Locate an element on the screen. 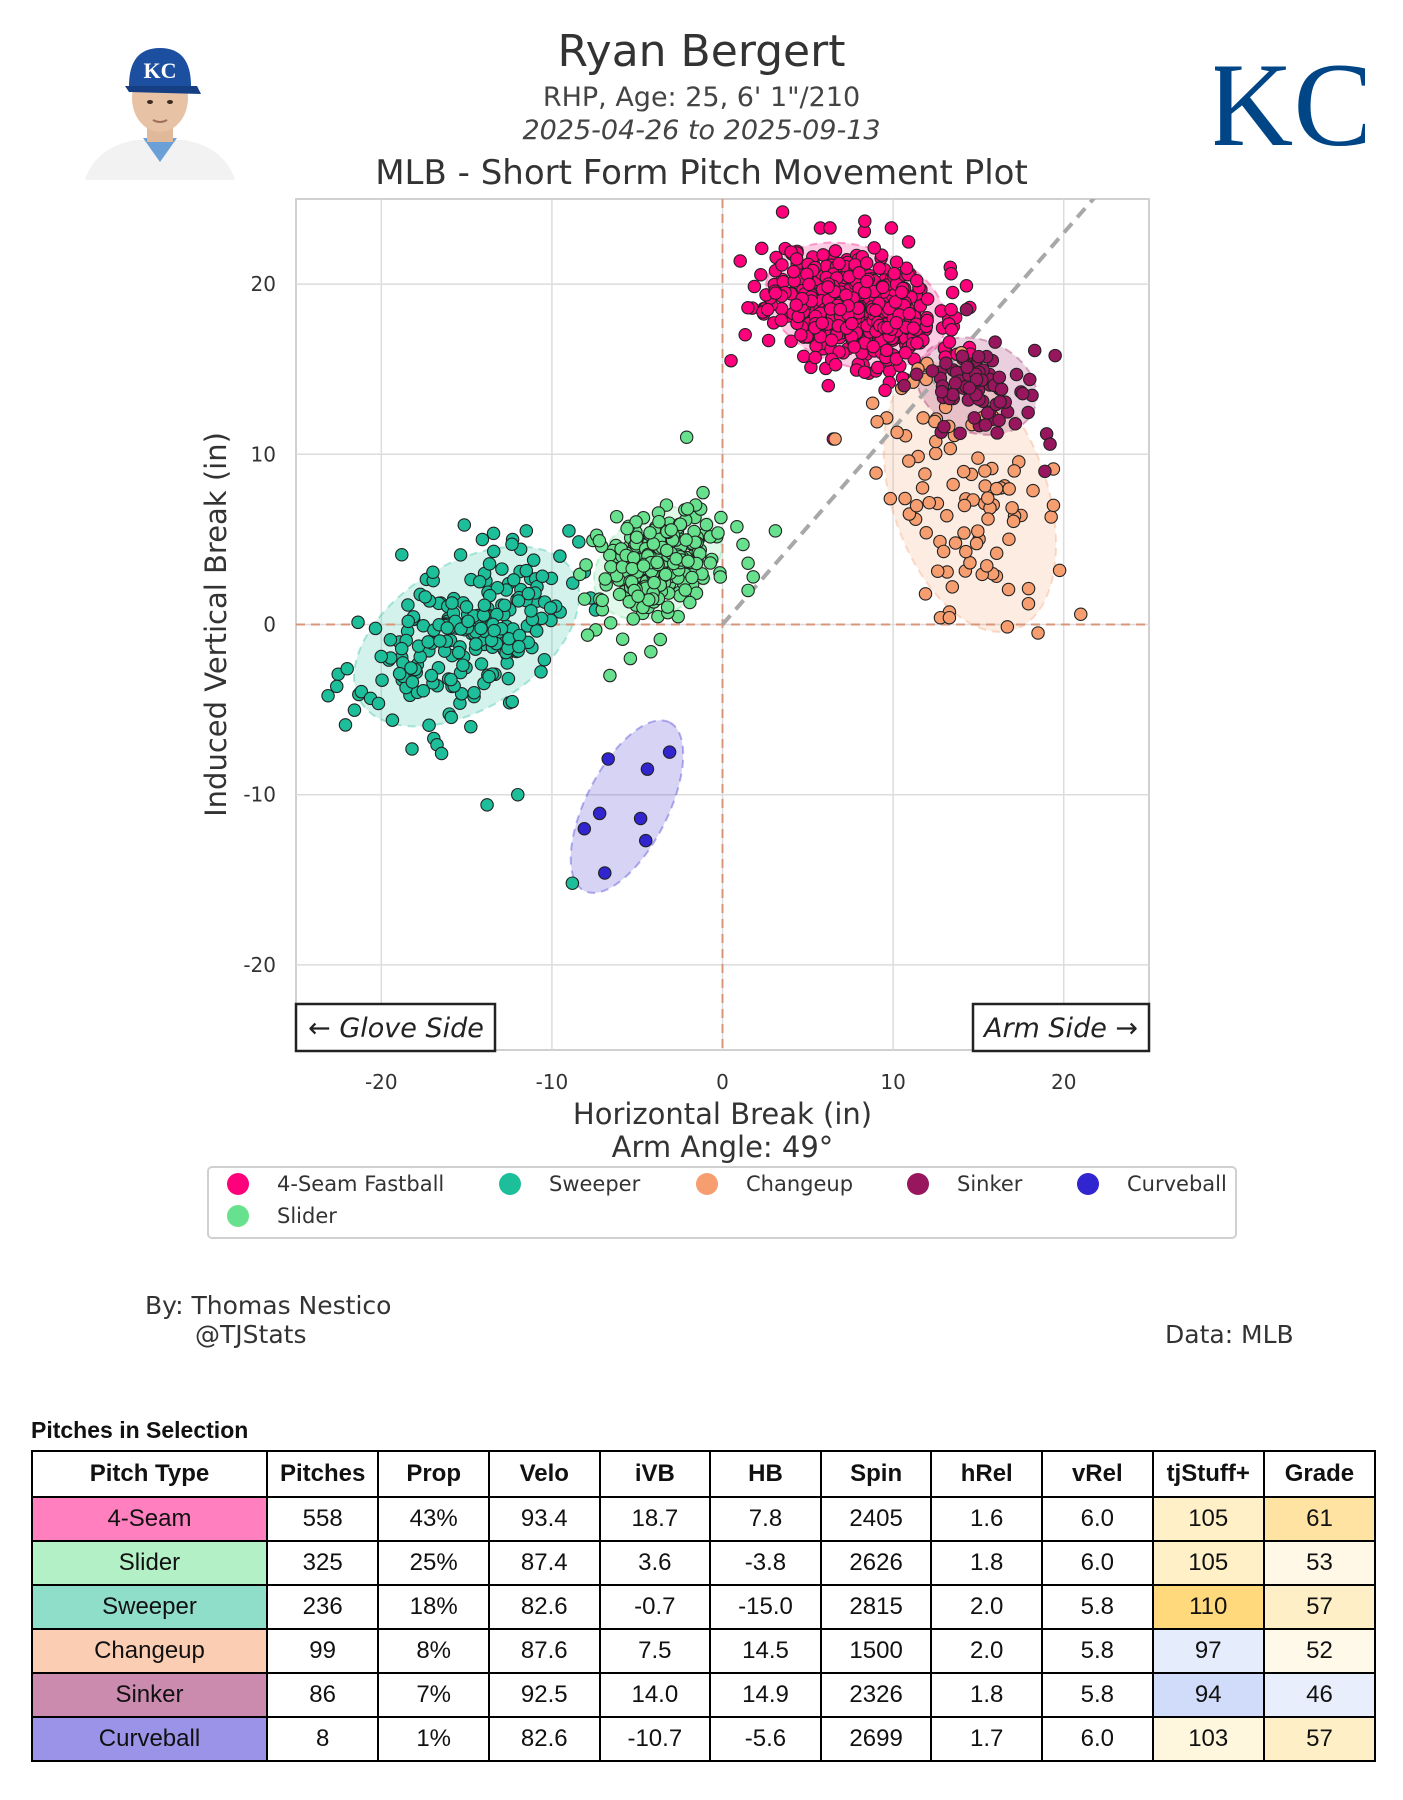 The image size is (1403, 1800). pitch-type-cell: 4-Seam is located at coordinates (149, 1519).